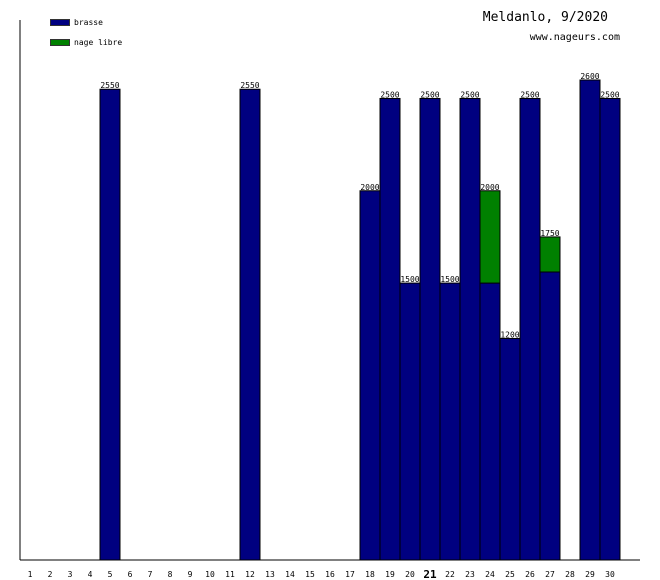  I want to click on x-tick-label-10: 10, so click(210, 574).